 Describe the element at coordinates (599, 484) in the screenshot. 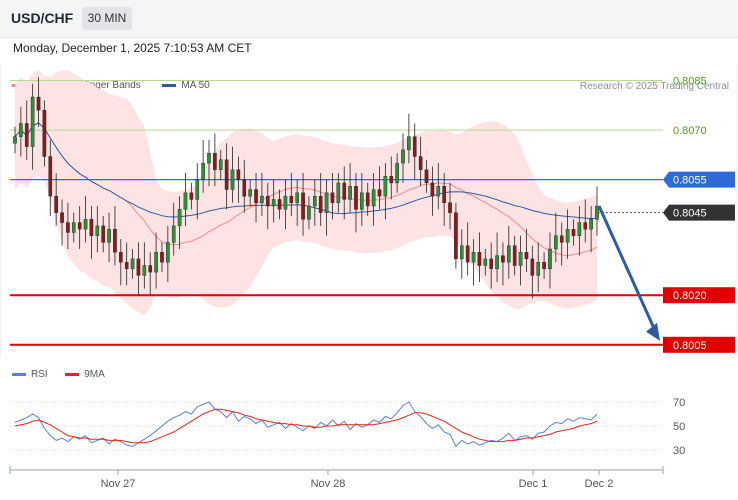

I see `x-tick-label-3: Dec 2` at that location.